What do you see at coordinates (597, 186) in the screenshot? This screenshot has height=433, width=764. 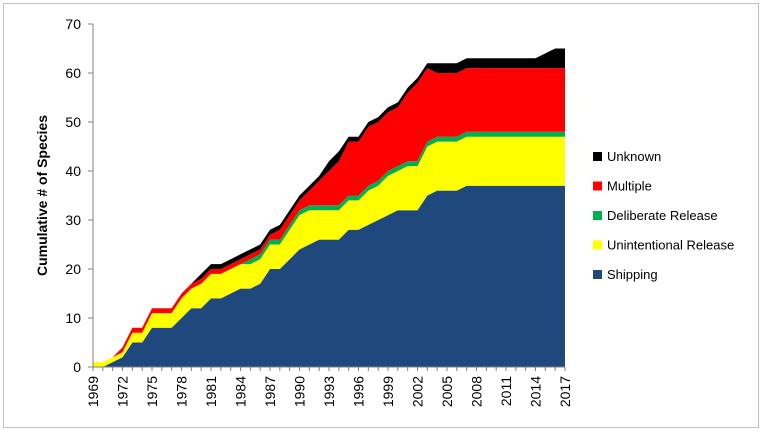 I see `legend-swatch-multiple` at bounding box center [597, 186].